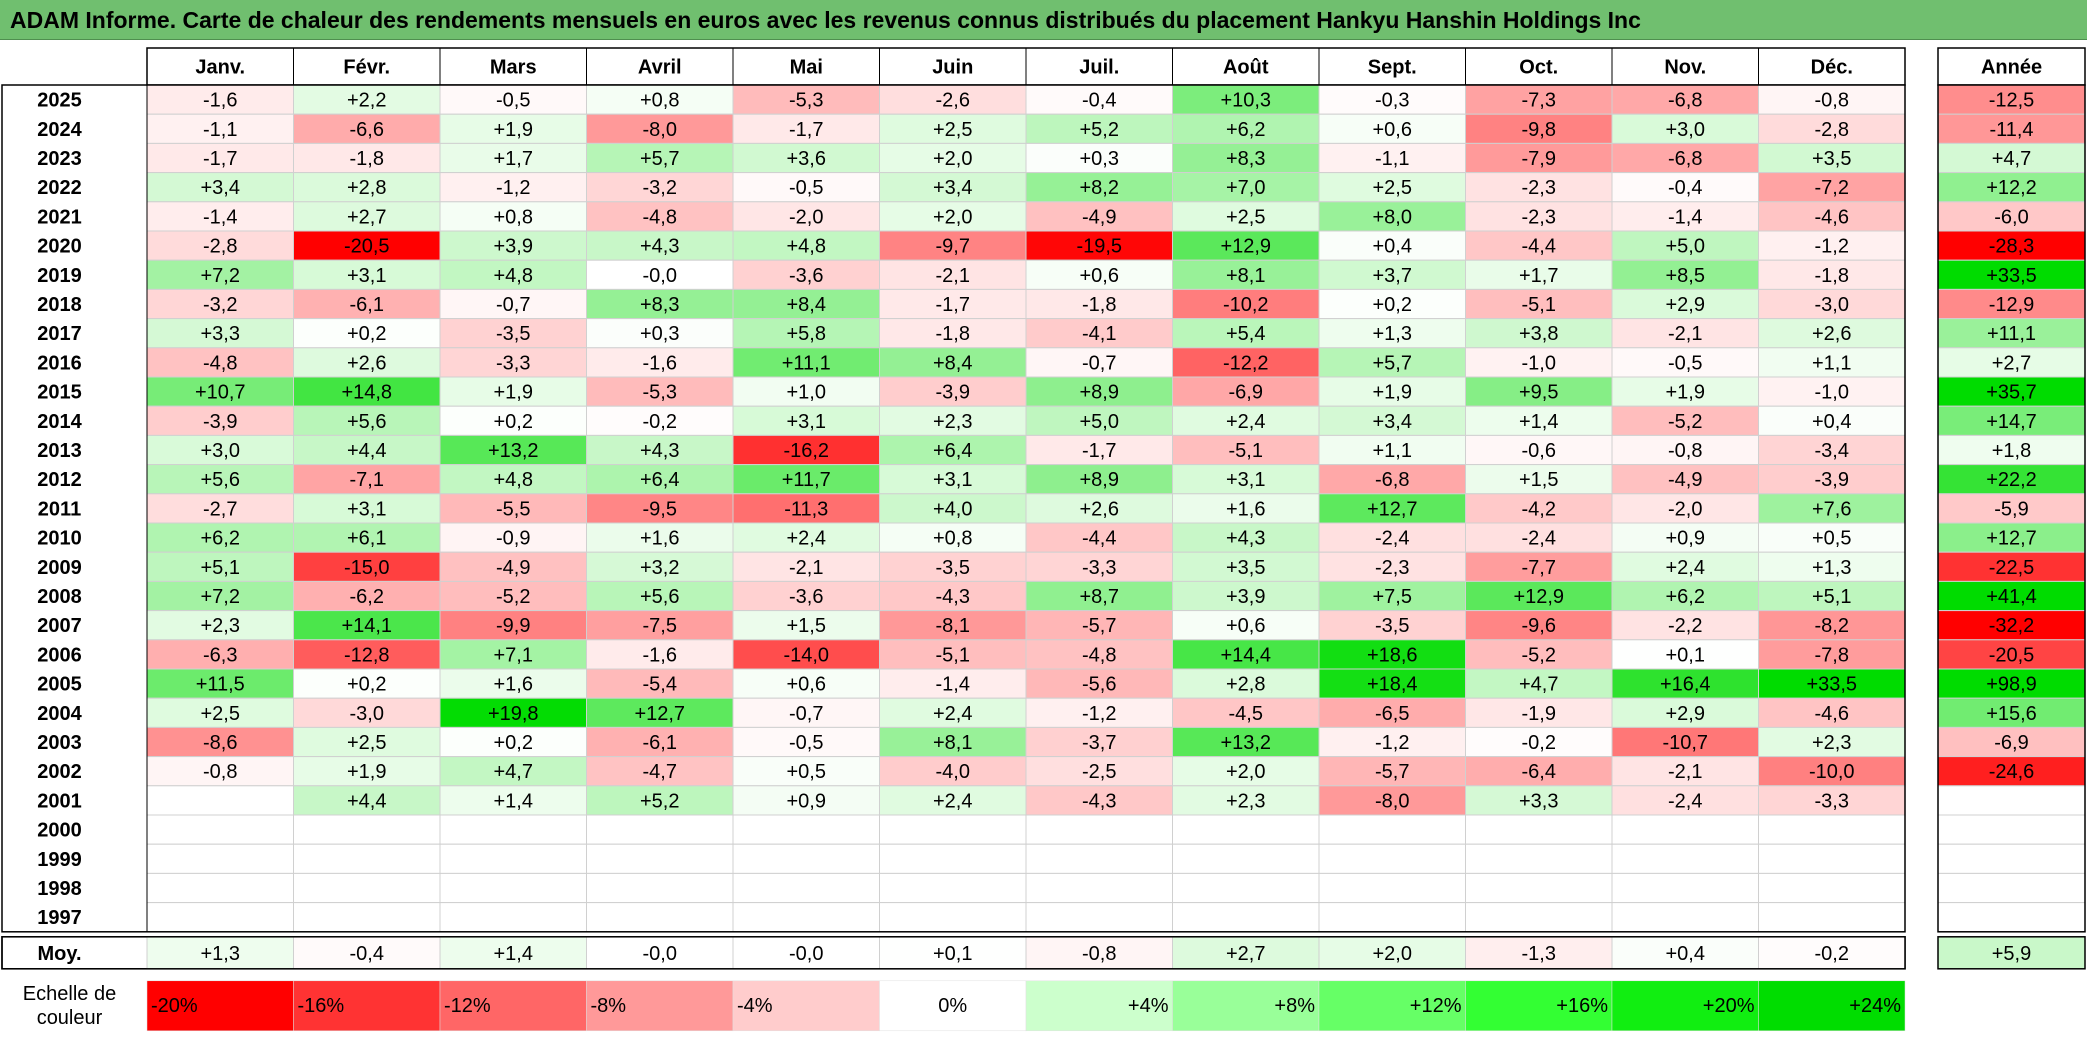  I want to click on cell-value-label: -3,3, so click(1099, 568).